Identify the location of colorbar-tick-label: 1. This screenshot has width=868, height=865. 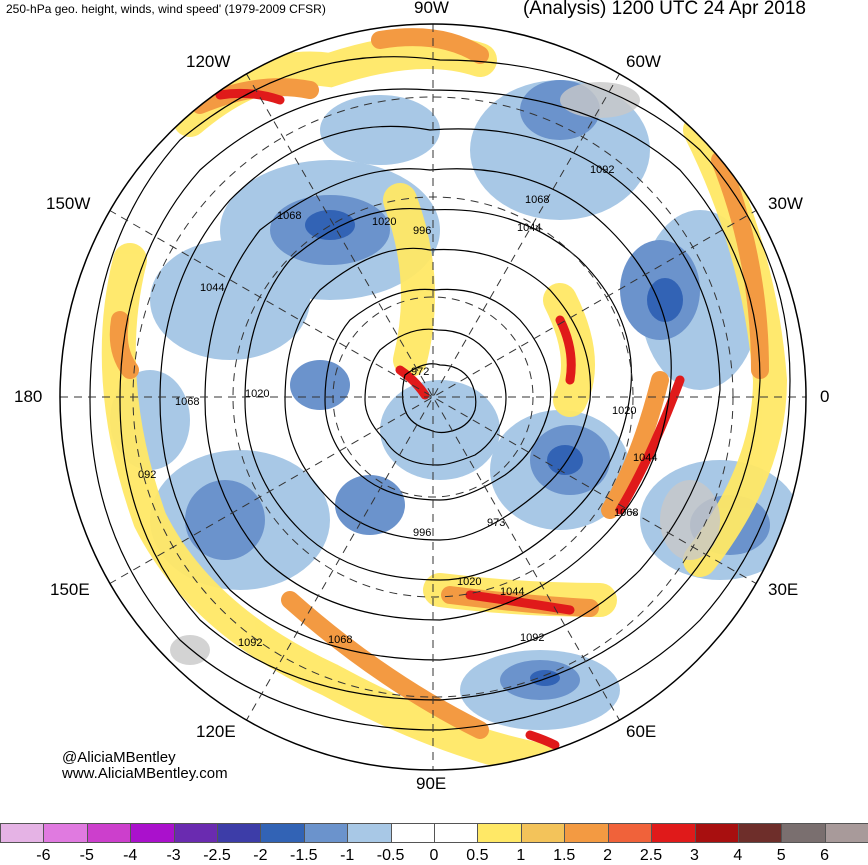
(521, 855).